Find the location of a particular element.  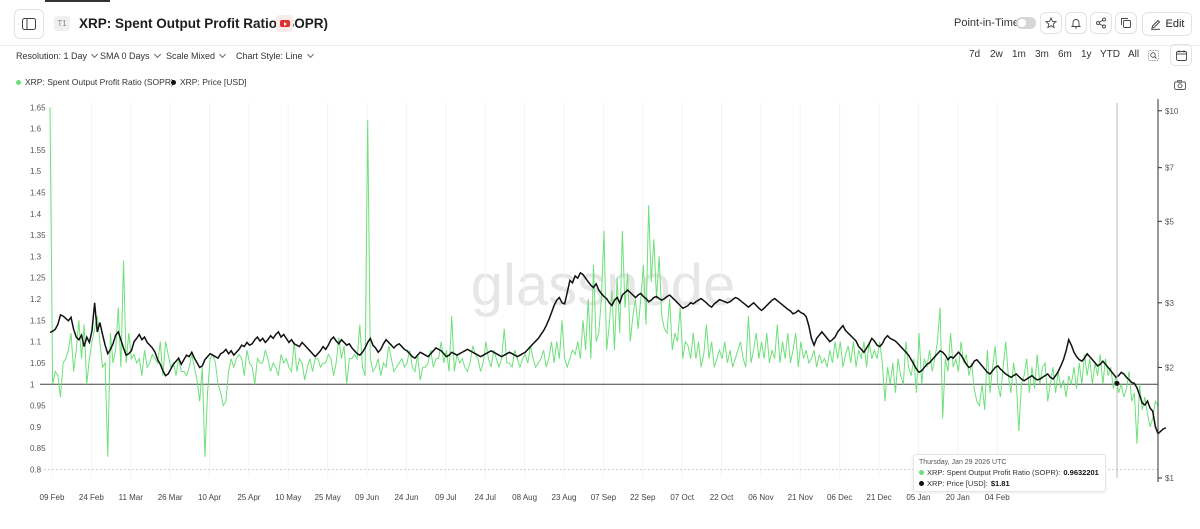

sidebar-icon is located at coordinates (29, 24).